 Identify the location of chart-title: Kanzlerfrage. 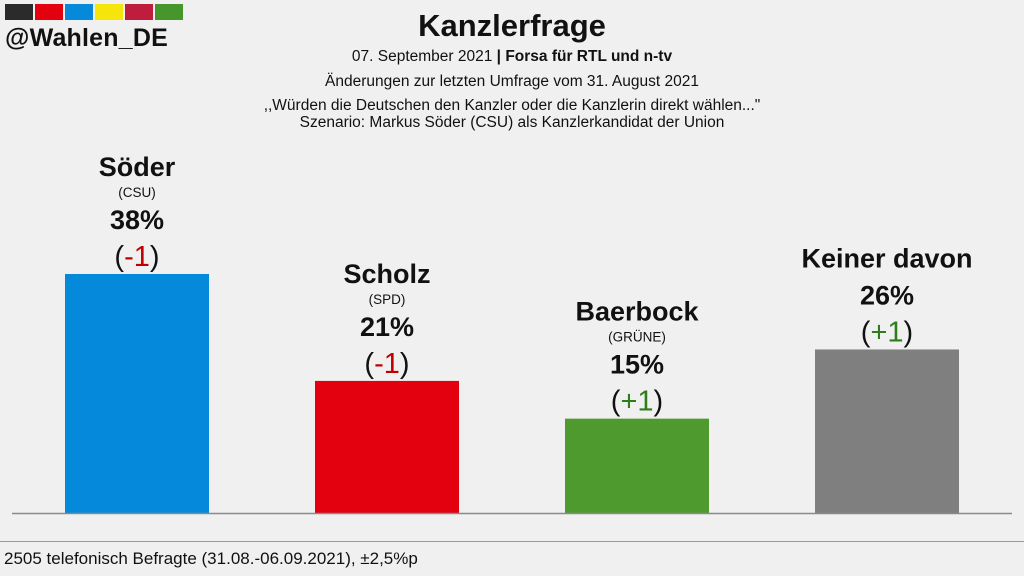
(512, 25).